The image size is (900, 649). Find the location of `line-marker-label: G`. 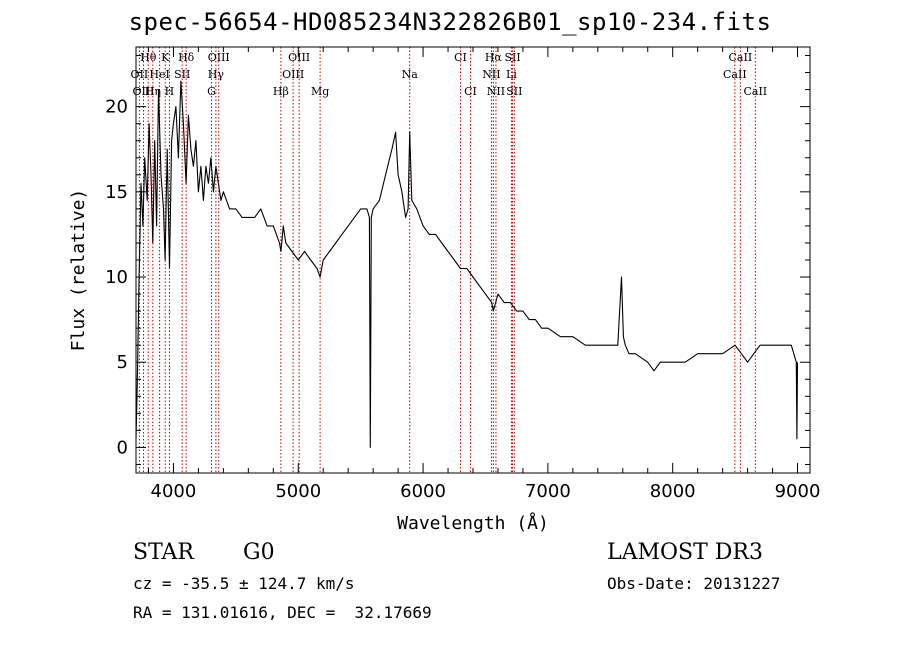

line-marker-label: G is located at coordinates (211, 91).